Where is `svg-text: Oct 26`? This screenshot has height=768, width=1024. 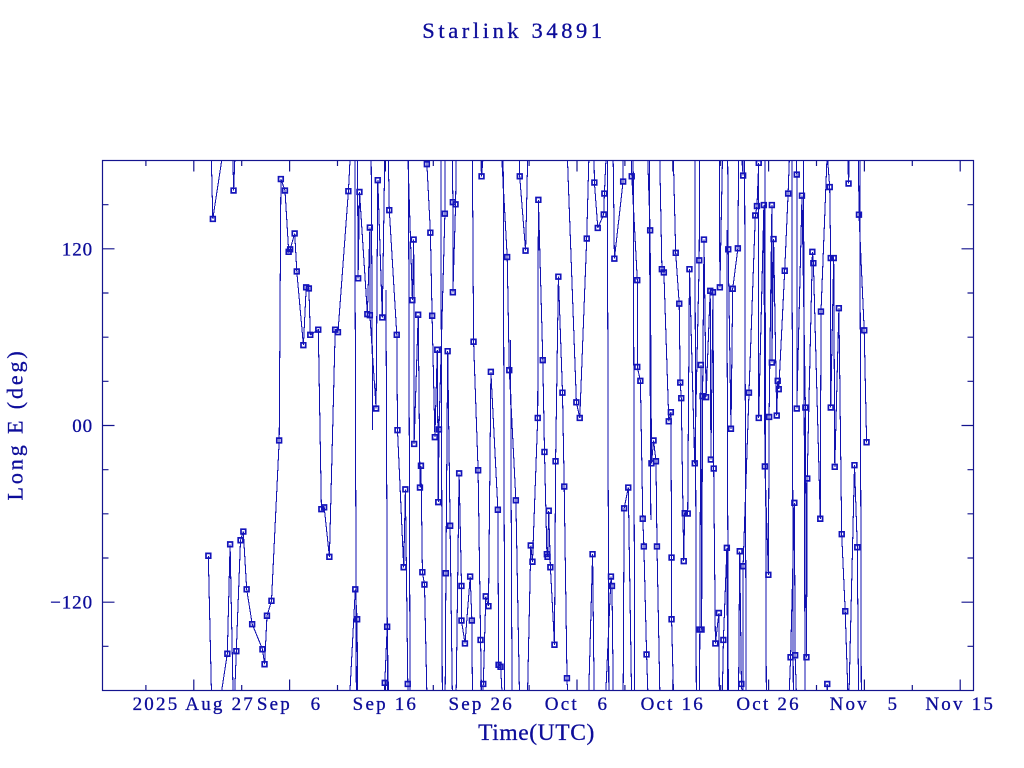
svg-text: Oct 26 is located at coordinates (768, 704).